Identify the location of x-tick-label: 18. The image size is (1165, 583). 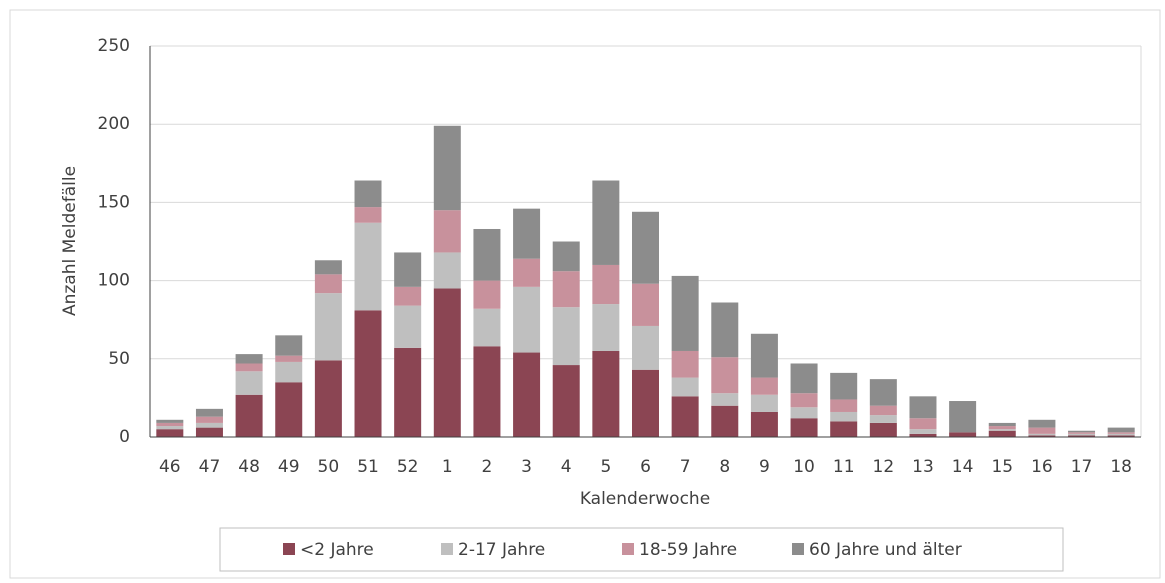
(1121, 467).